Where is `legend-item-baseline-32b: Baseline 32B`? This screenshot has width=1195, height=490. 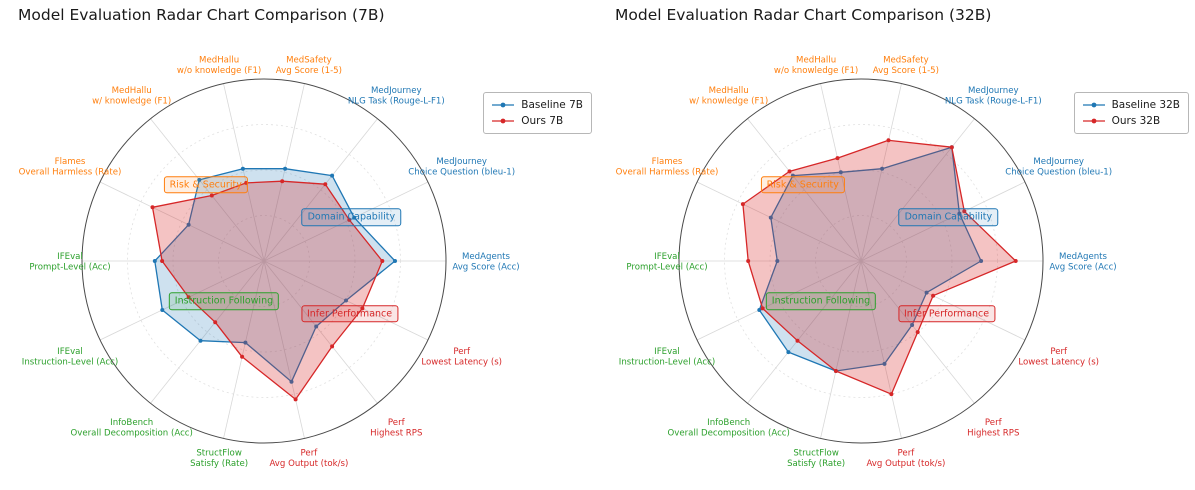 legend-item-baseline-32b: Baseline 32B is located at coordinates (1130, 105).